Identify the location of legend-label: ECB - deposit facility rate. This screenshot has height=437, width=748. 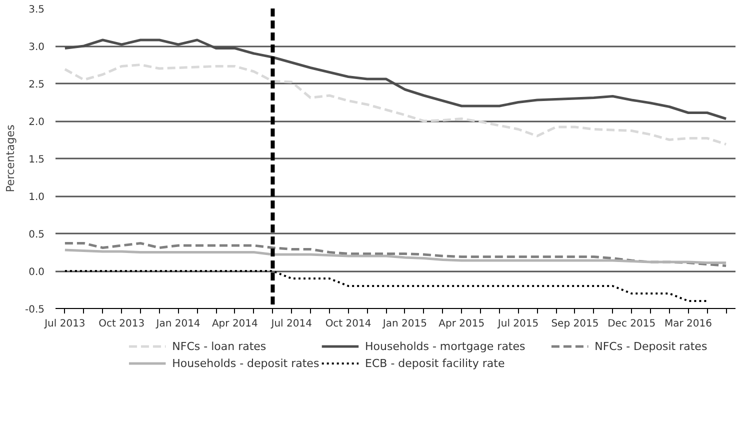
(435, 363).